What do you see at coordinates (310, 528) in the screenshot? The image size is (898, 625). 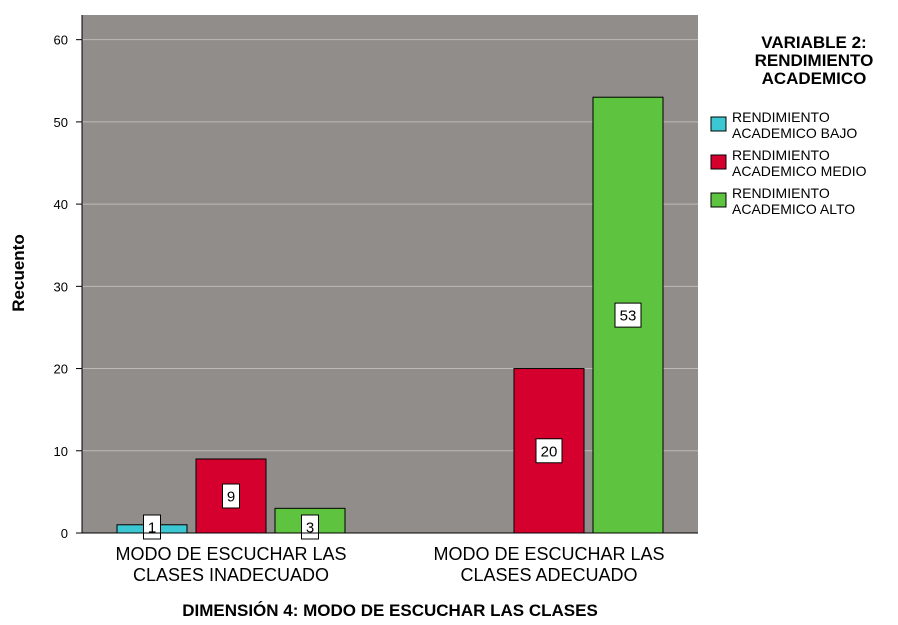 I see `data-label: 3` at bounding box center [310, 528].